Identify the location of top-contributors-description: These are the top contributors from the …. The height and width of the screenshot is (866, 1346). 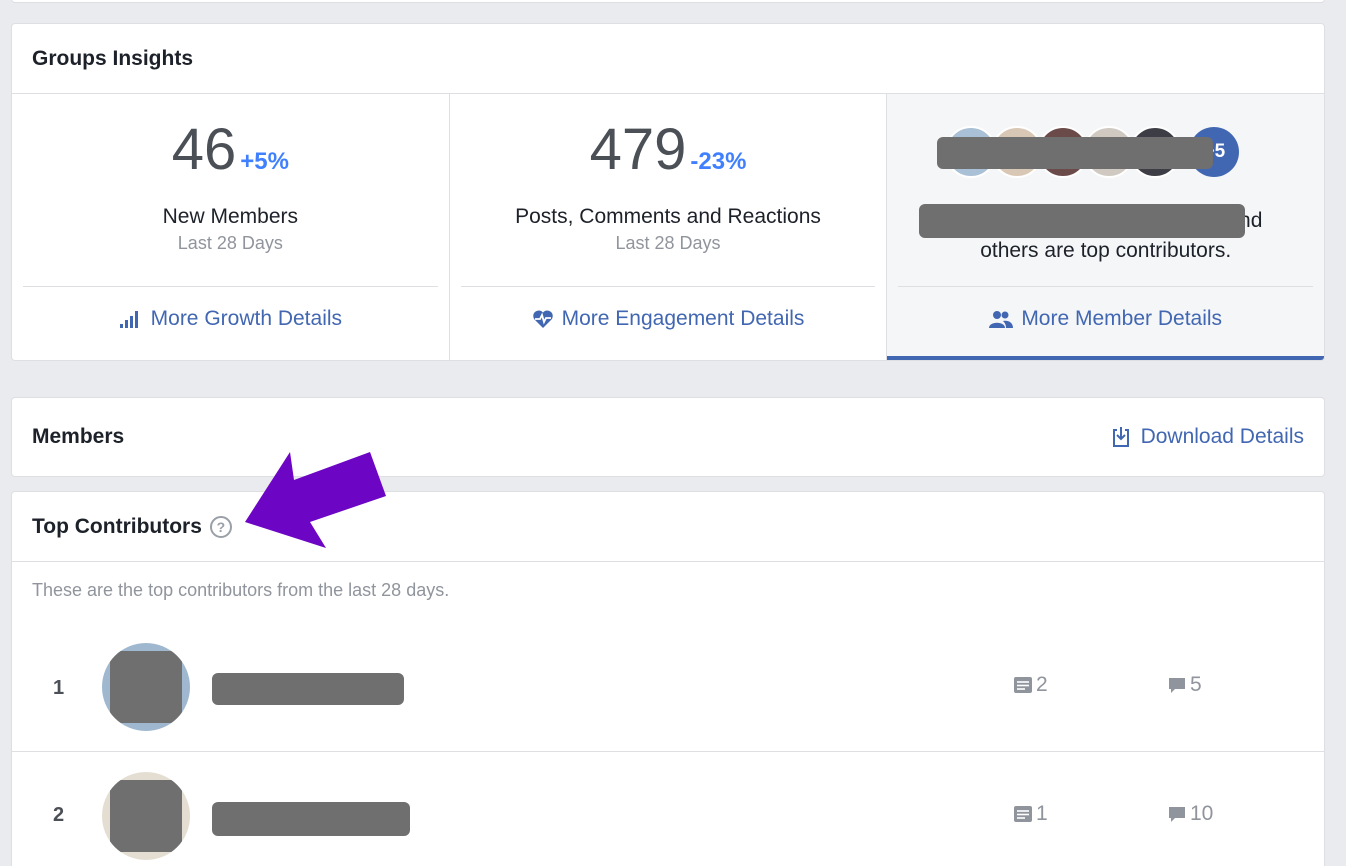
(241, 590).